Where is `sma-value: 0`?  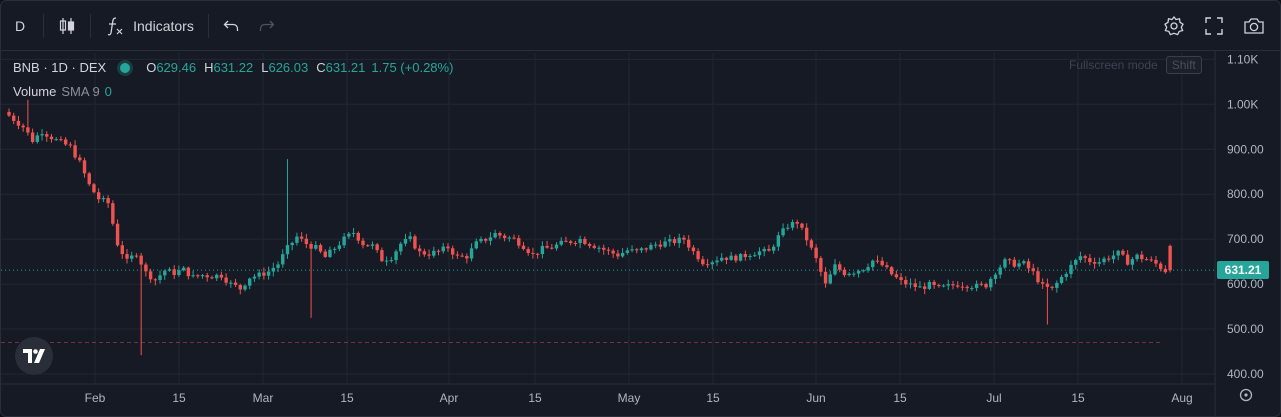 sma-value: 0 is located at coordinates (108, 91).